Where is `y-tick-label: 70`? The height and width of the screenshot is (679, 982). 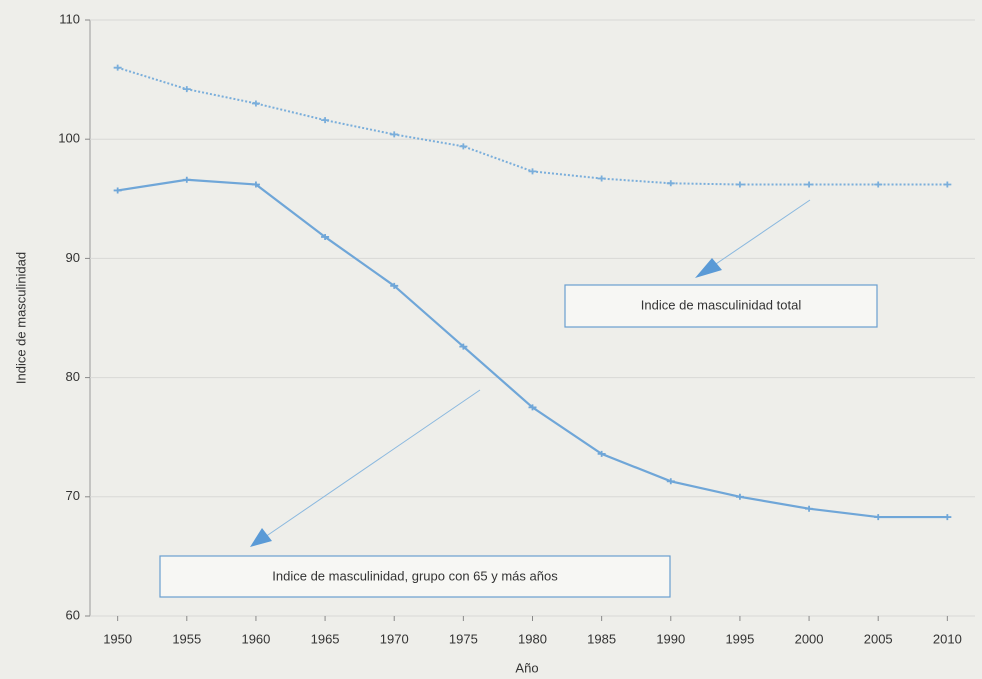
y-tick-label: 70 is located at coordinates (73, 495).